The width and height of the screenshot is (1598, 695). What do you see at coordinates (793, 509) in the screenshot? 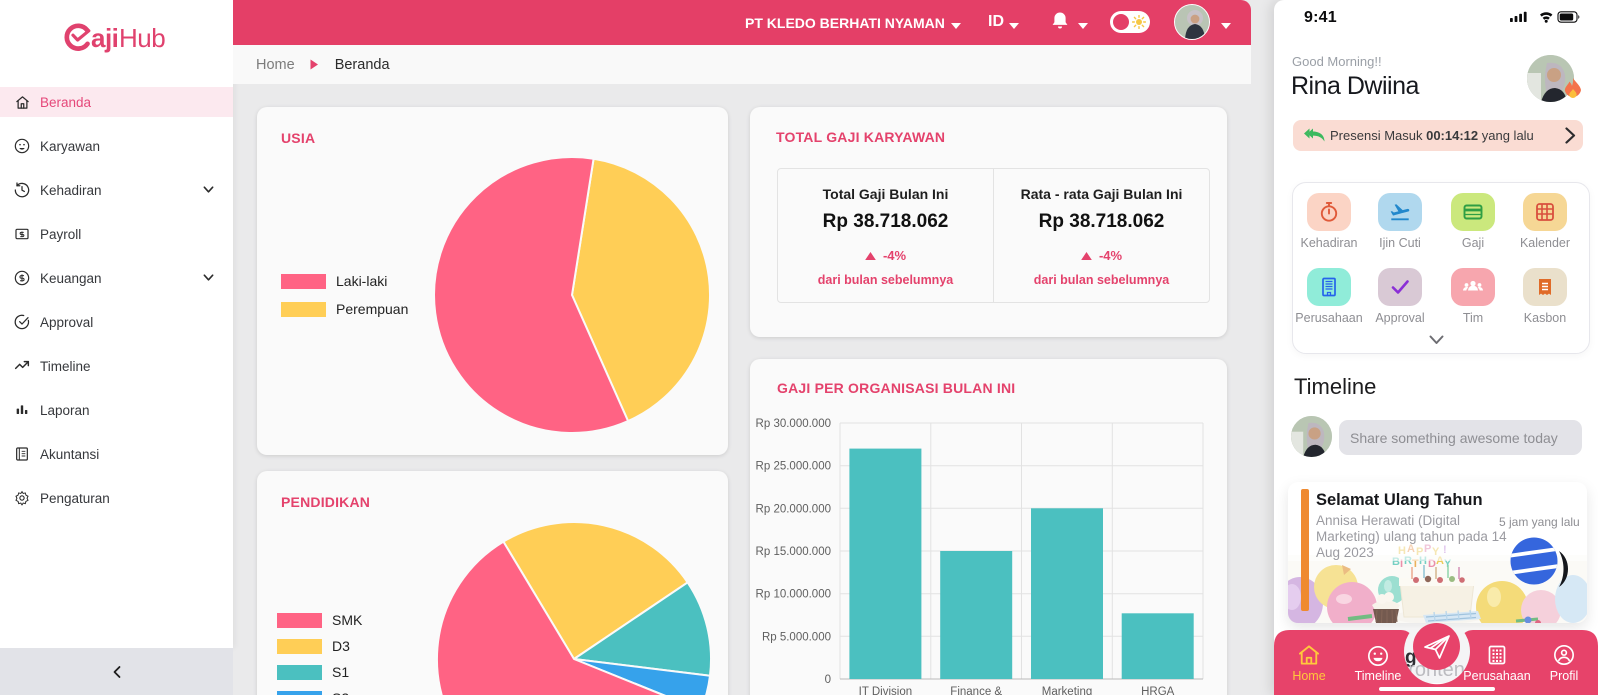
I see `svg-text: Rp 20.000.000` at bounding box center [793, 509].